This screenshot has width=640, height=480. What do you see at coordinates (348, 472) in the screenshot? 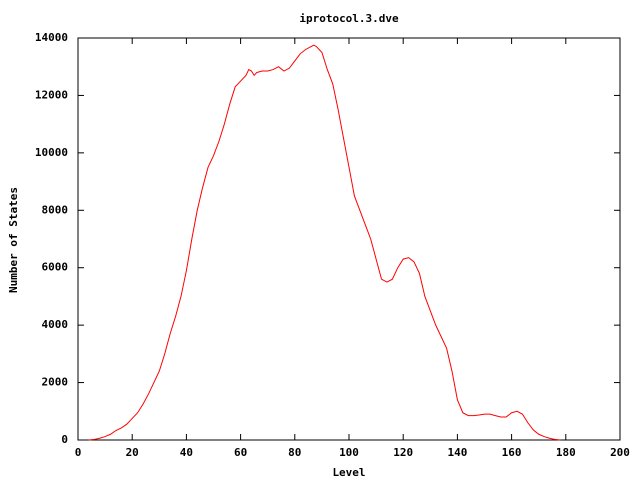
I see `x-axis-label: Level` at bounding box center [348, 472].